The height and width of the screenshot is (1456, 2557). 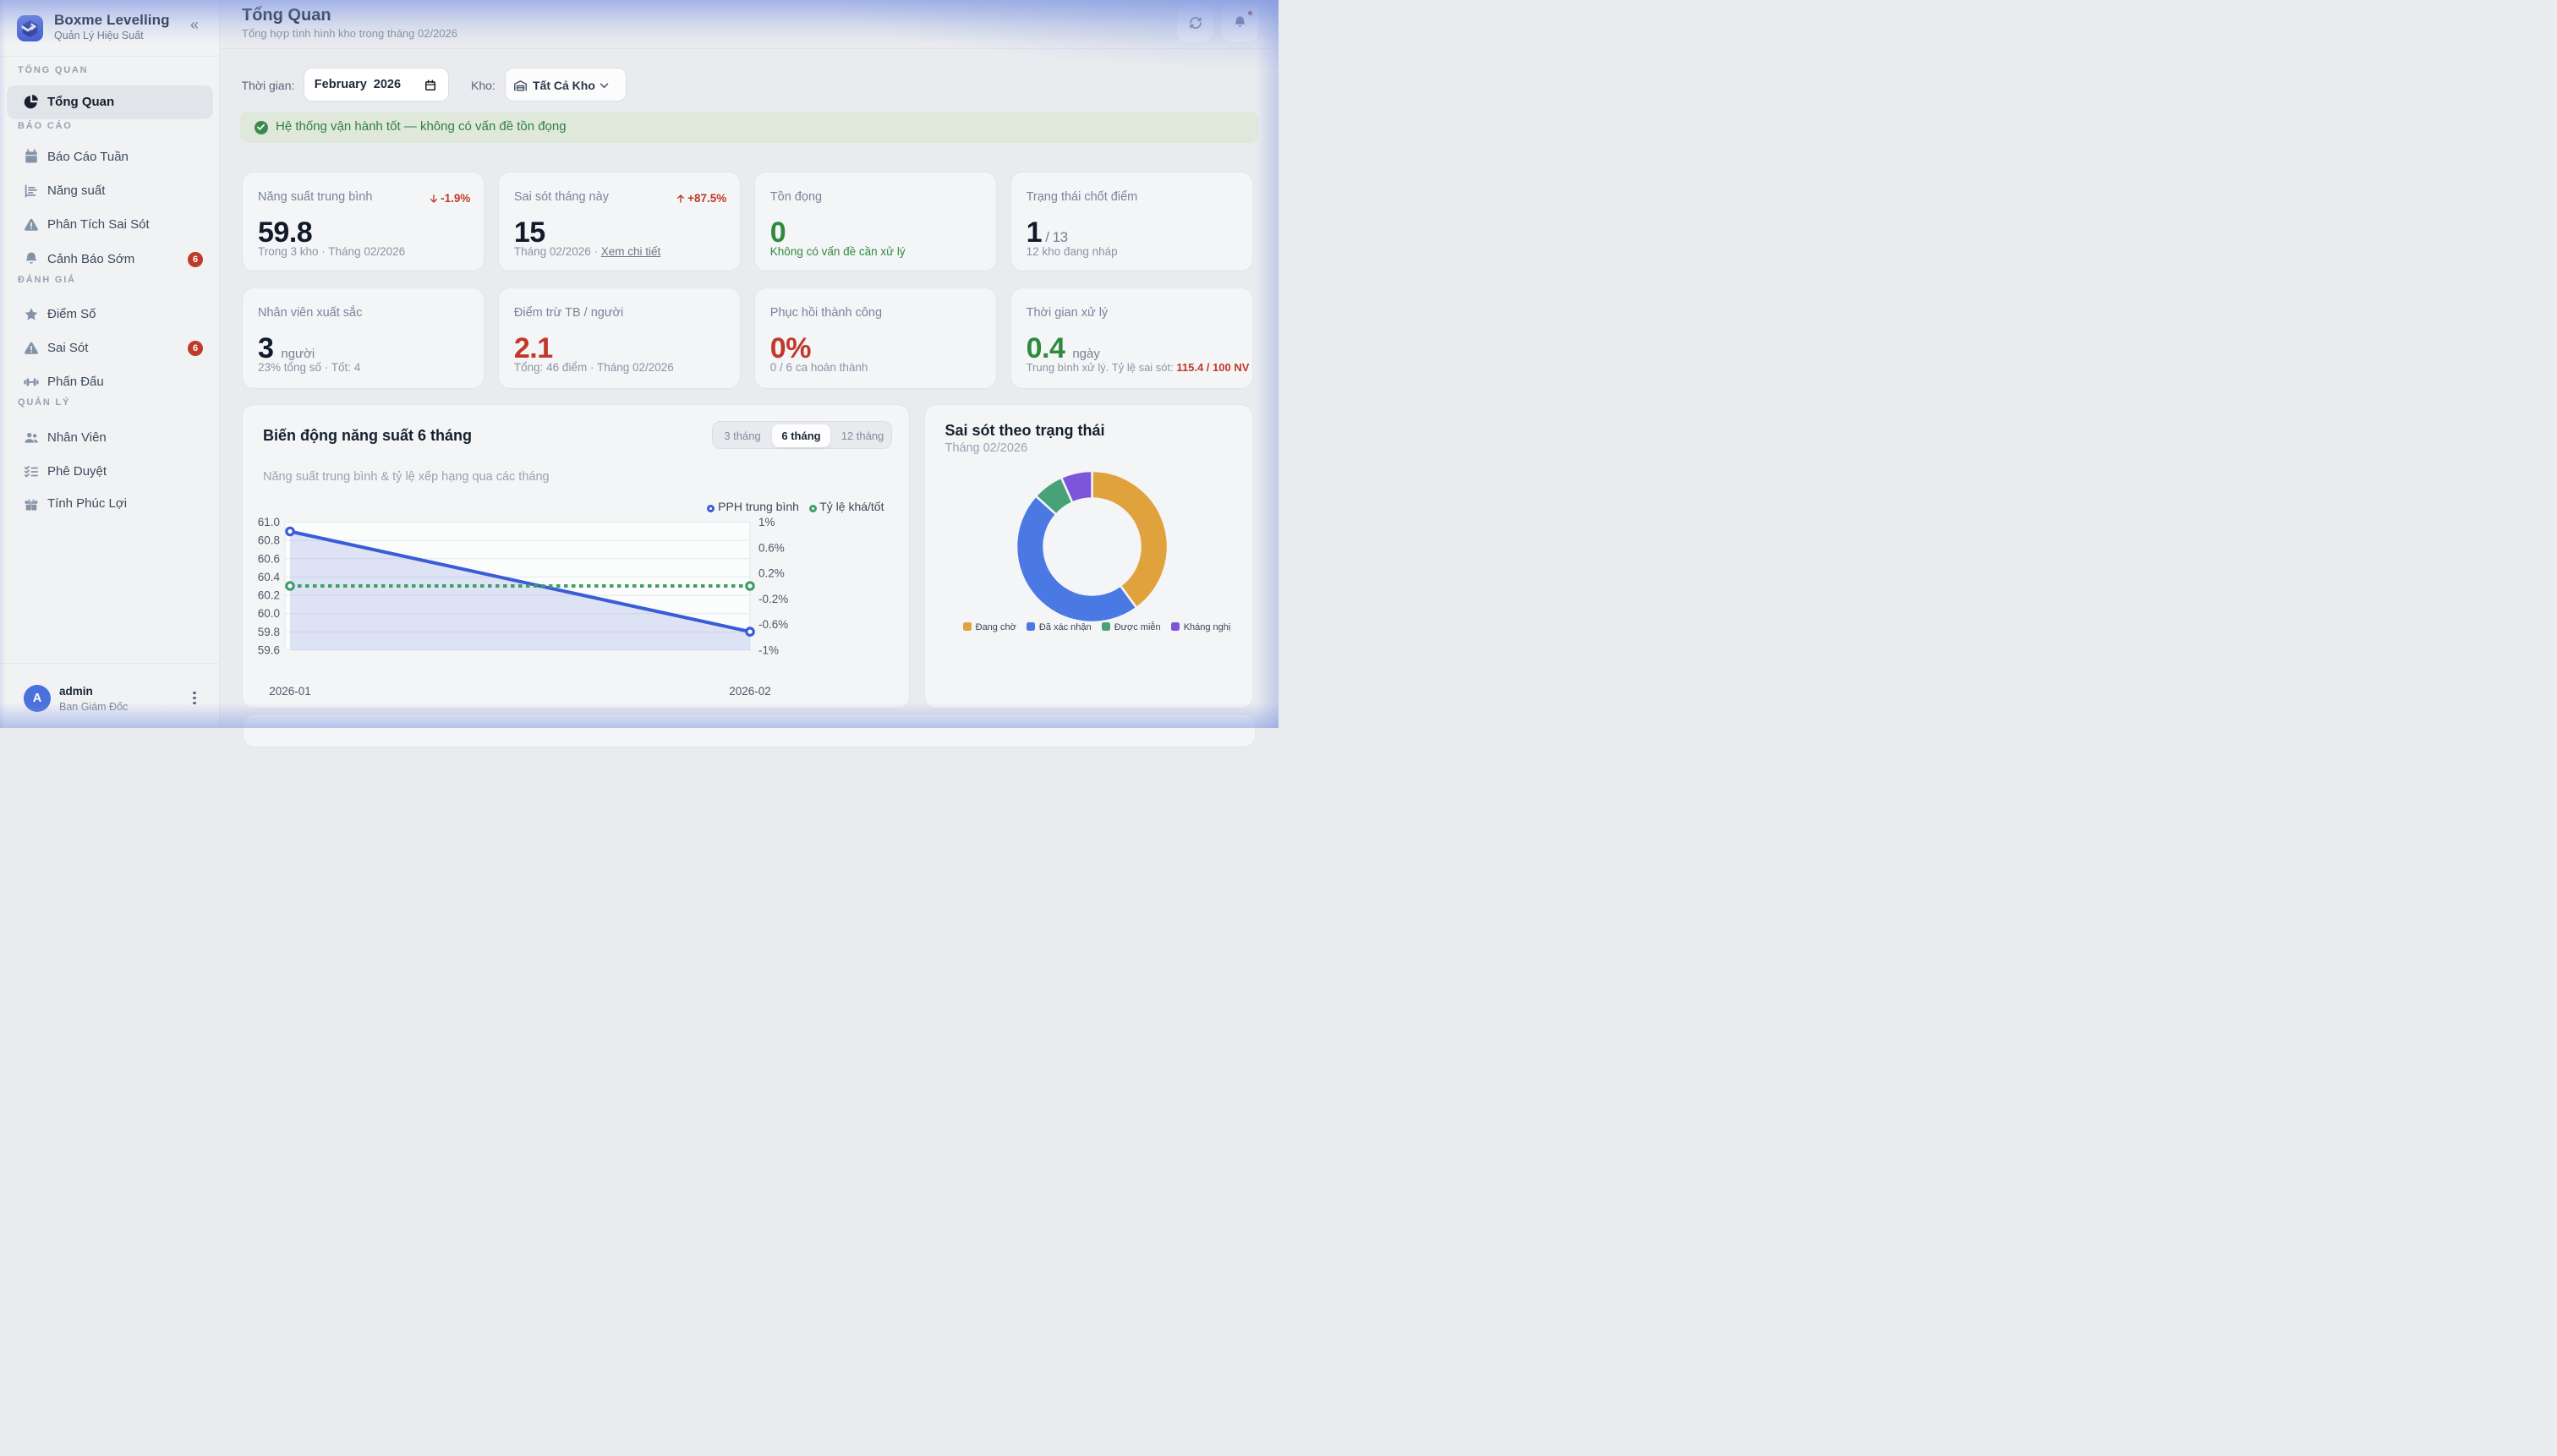 What do you see at coordinates (290, 692) in the screenshot?
I see `svg-text: 2026-01` at bounding box center [290, 692].